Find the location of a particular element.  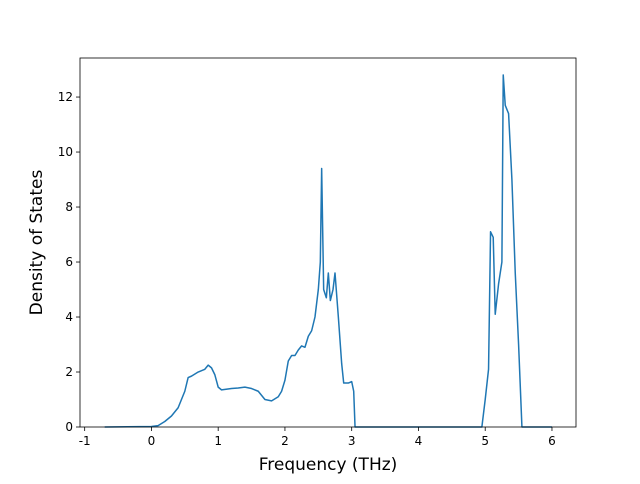

y-tick-label: 10 is located at coordinates (65, 152).